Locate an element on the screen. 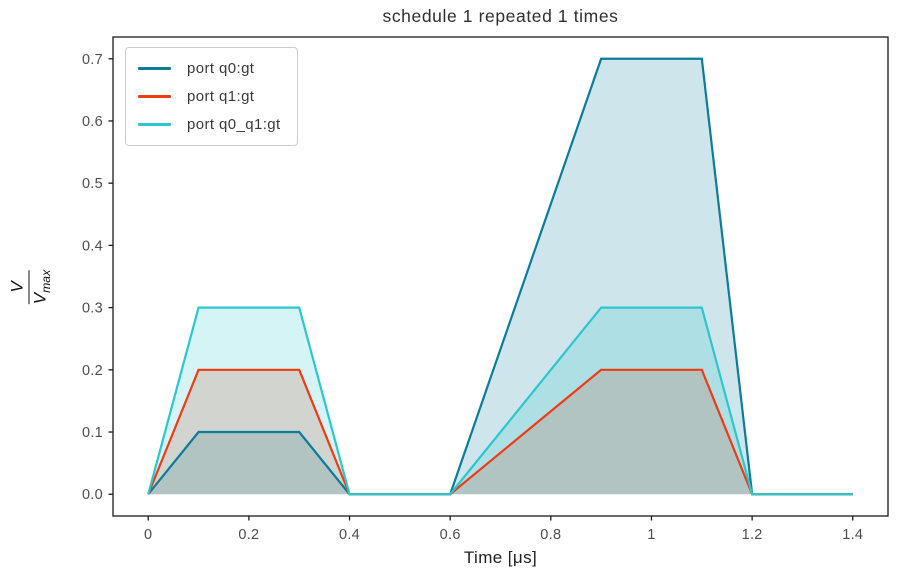  x-axis-label: Time [μs] is located at coordinates (500, 557).